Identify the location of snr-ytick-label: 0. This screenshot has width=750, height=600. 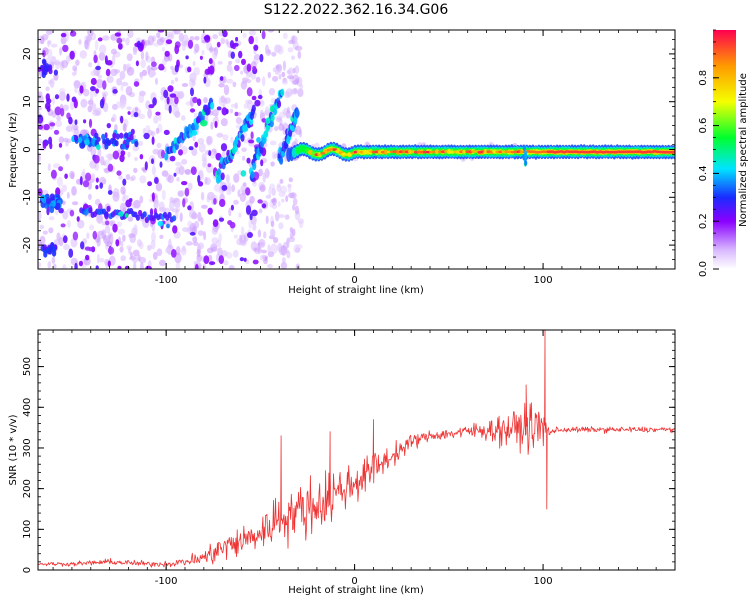
(27, 570).